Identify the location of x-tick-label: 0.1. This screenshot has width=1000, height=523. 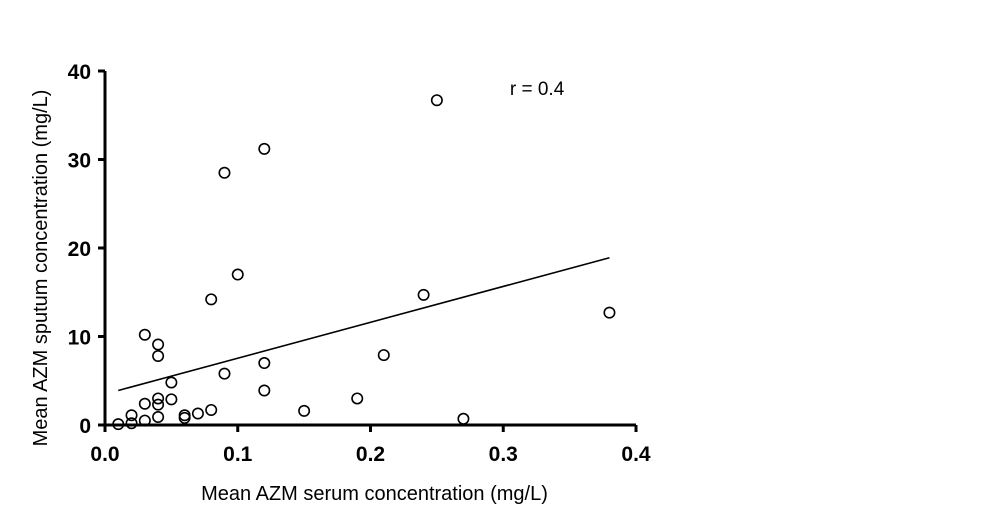
(238, 454).